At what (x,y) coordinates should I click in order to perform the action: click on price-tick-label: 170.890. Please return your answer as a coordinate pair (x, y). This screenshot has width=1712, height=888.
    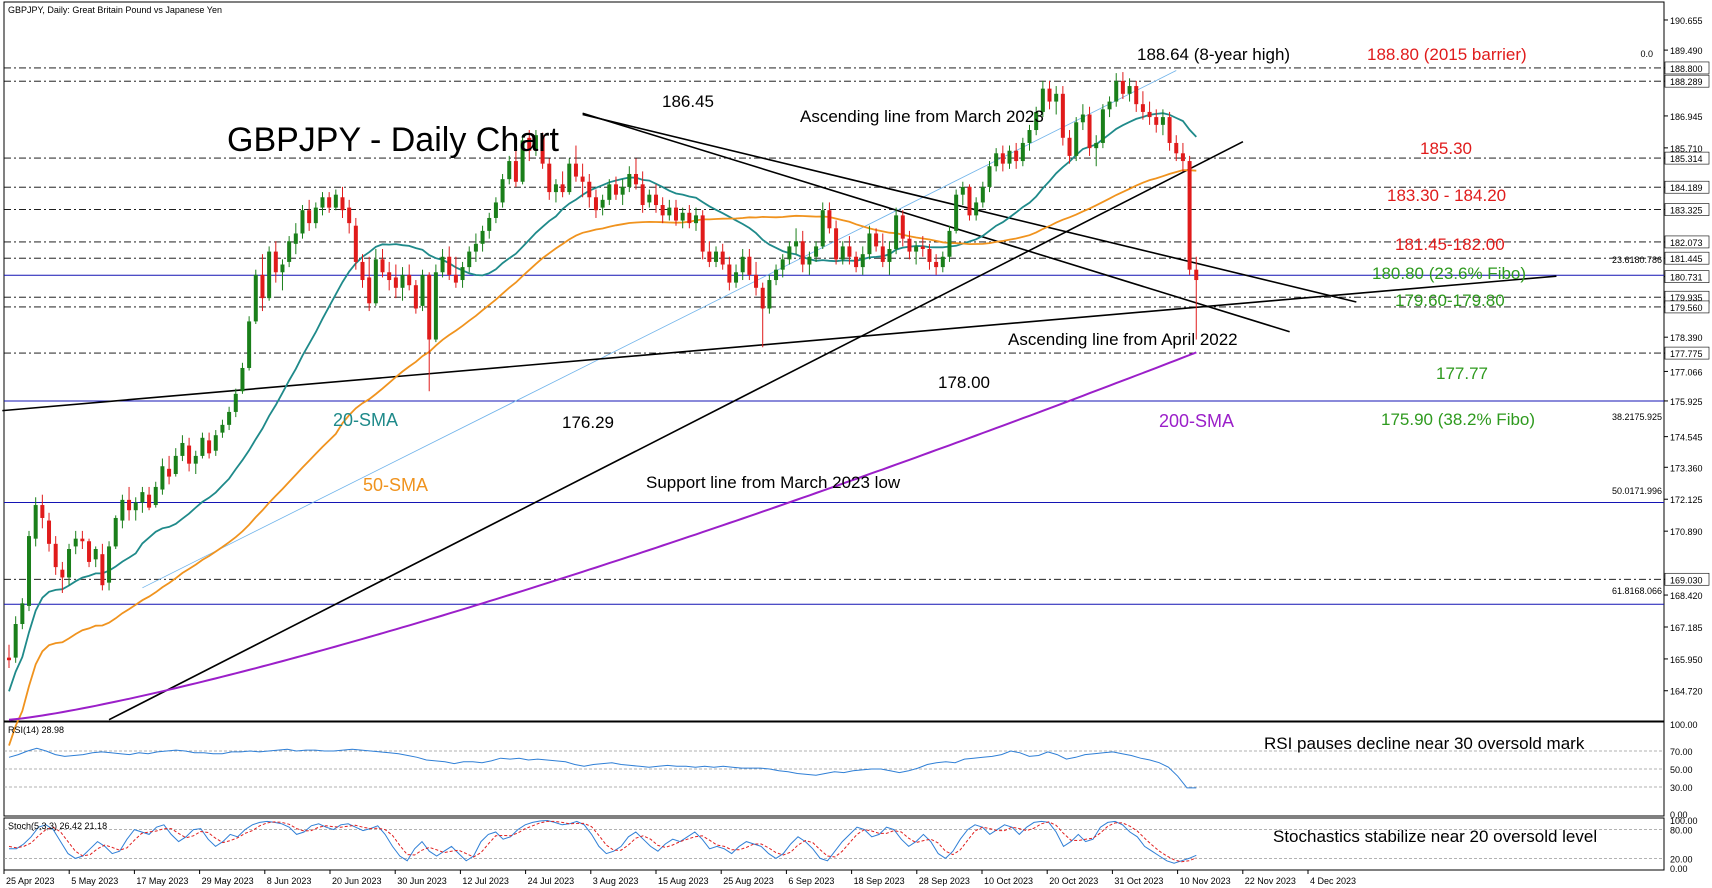
    Looking at the image, I should click on (1686, 532).